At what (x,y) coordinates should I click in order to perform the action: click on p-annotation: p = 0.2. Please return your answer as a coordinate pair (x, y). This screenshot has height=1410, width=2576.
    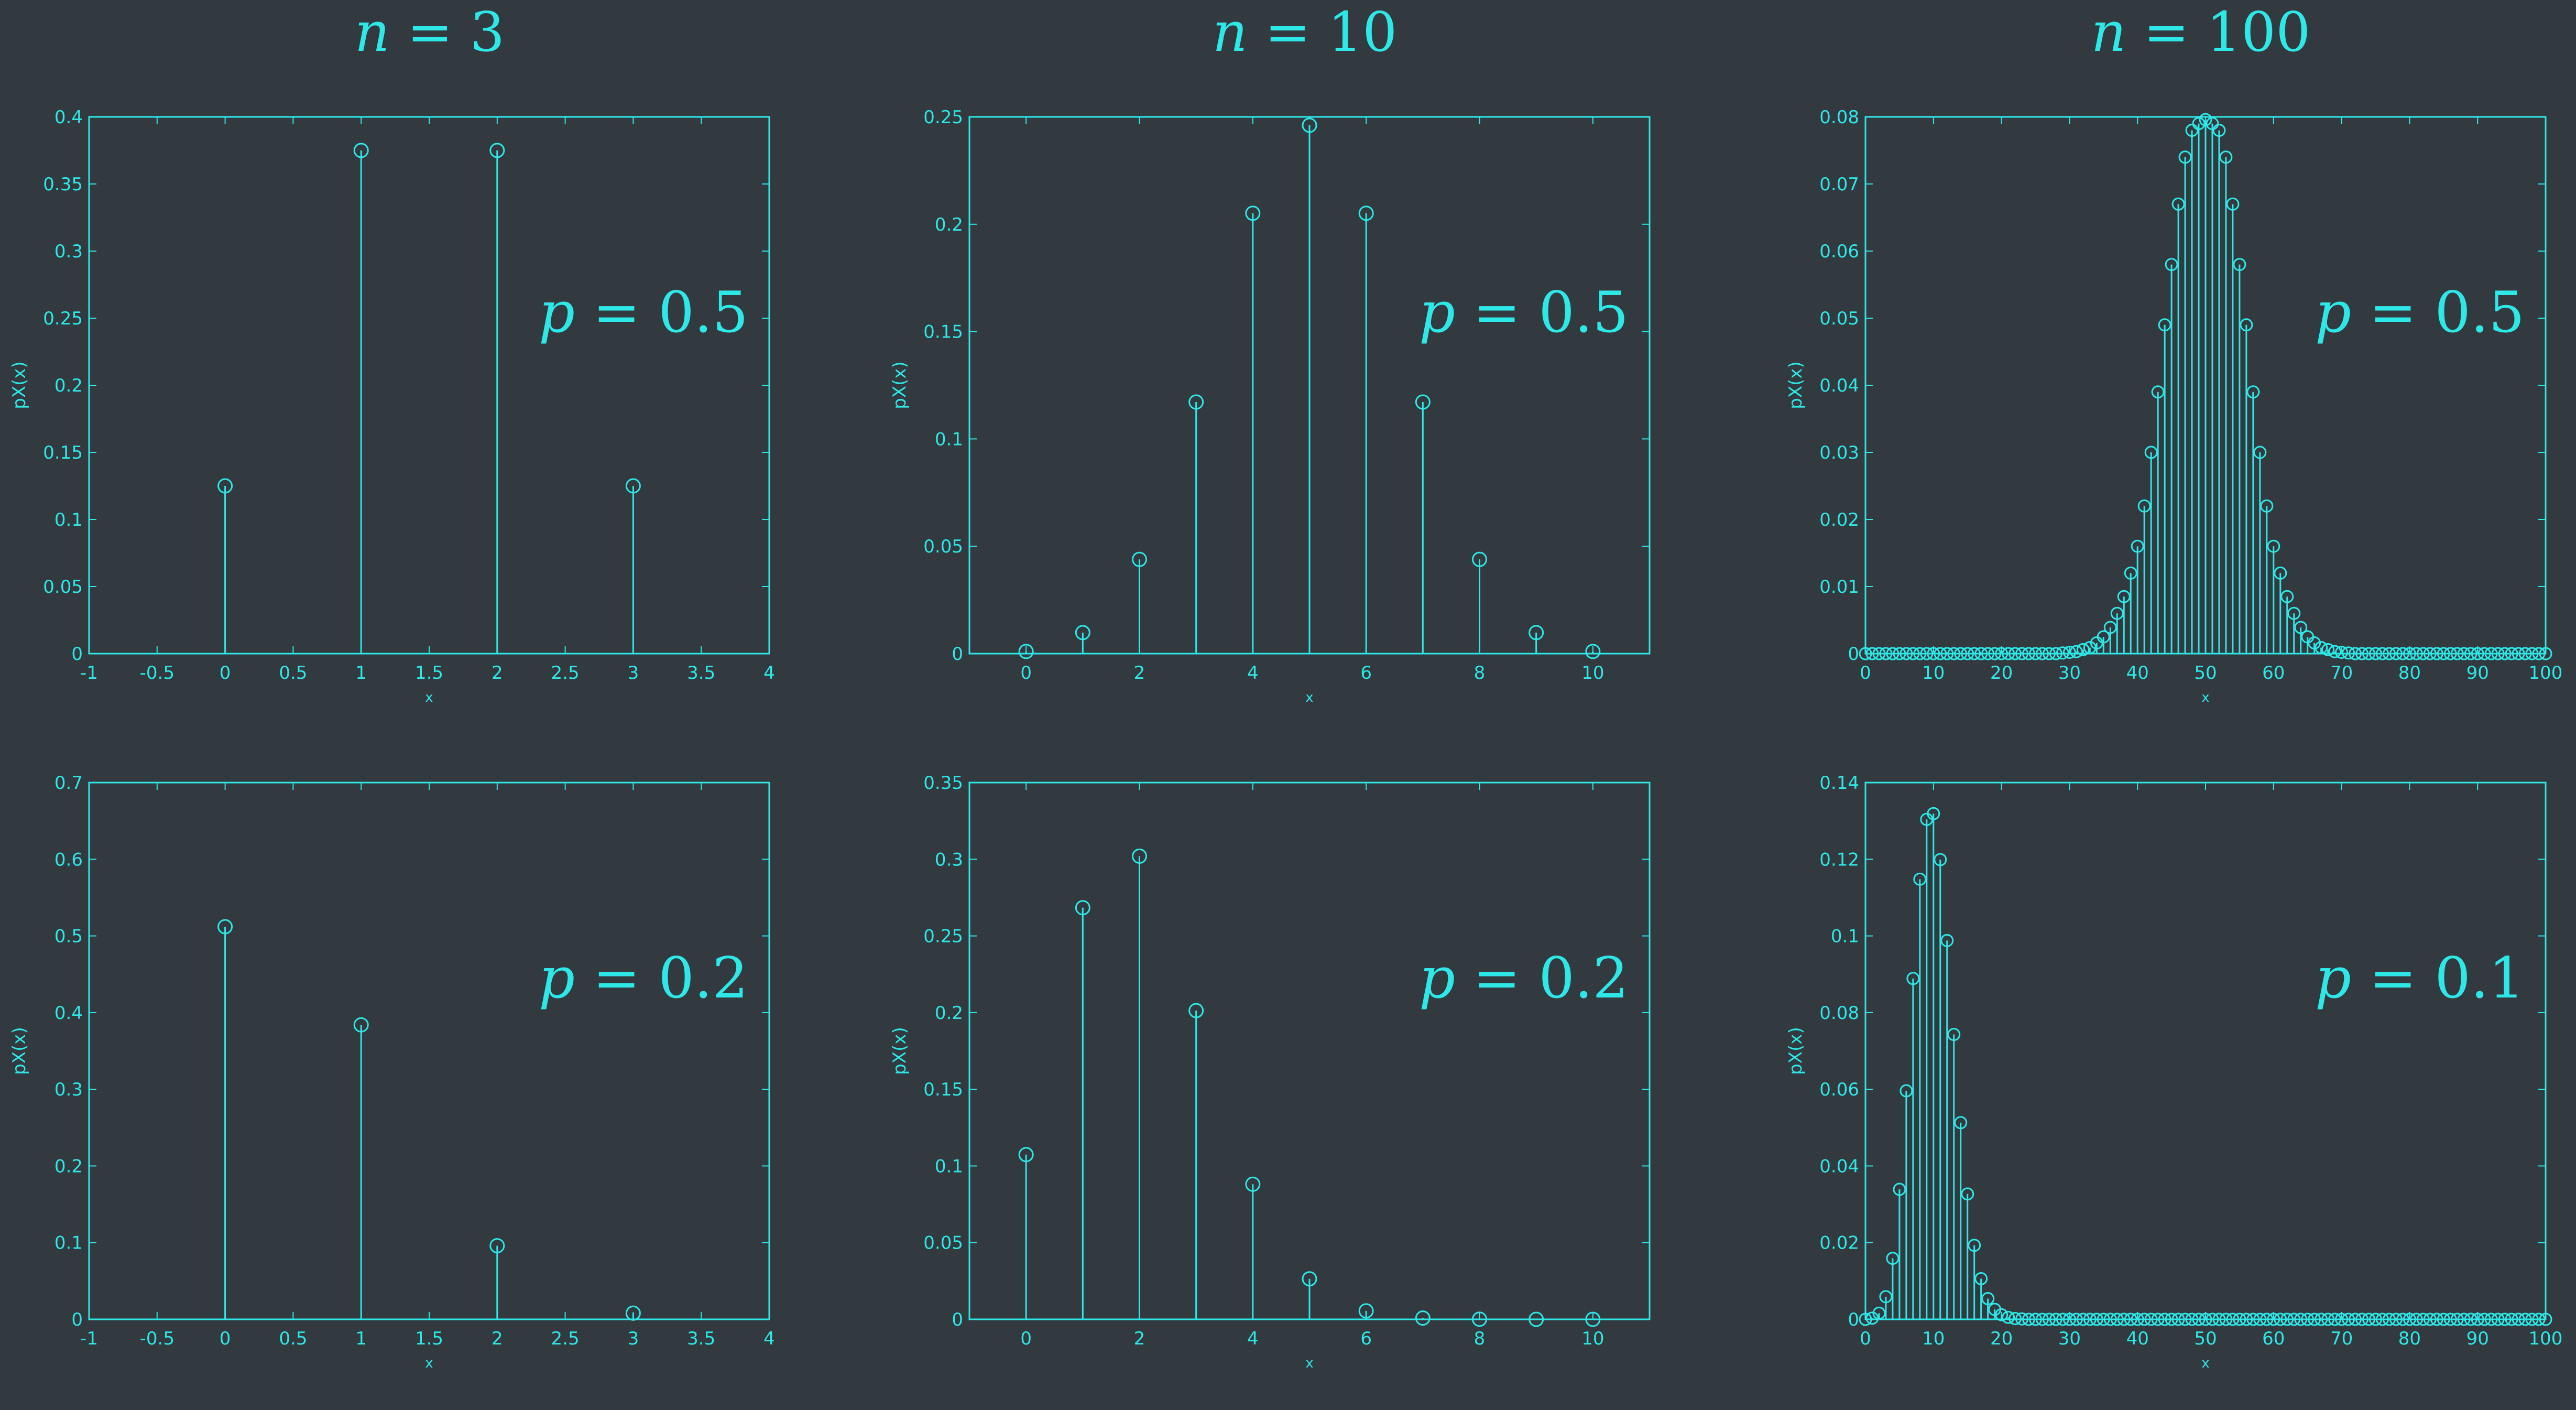
    Looking at the image, I should click on (643, 978).